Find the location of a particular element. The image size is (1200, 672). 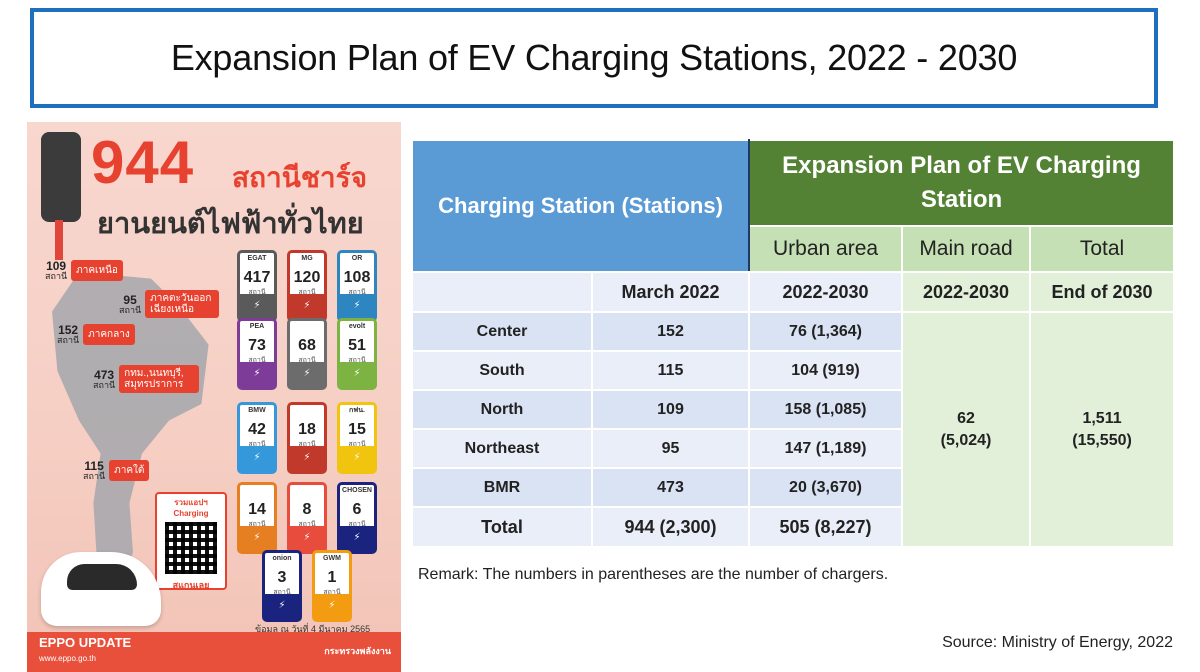

station-count: 1 is located at coordinates (332, 577).